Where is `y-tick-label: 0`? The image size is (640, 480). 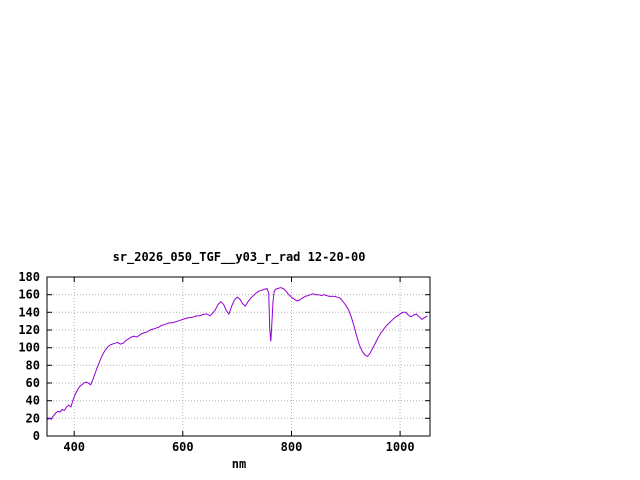
y-tick-label: 0 is located at coordinates (36, 436).